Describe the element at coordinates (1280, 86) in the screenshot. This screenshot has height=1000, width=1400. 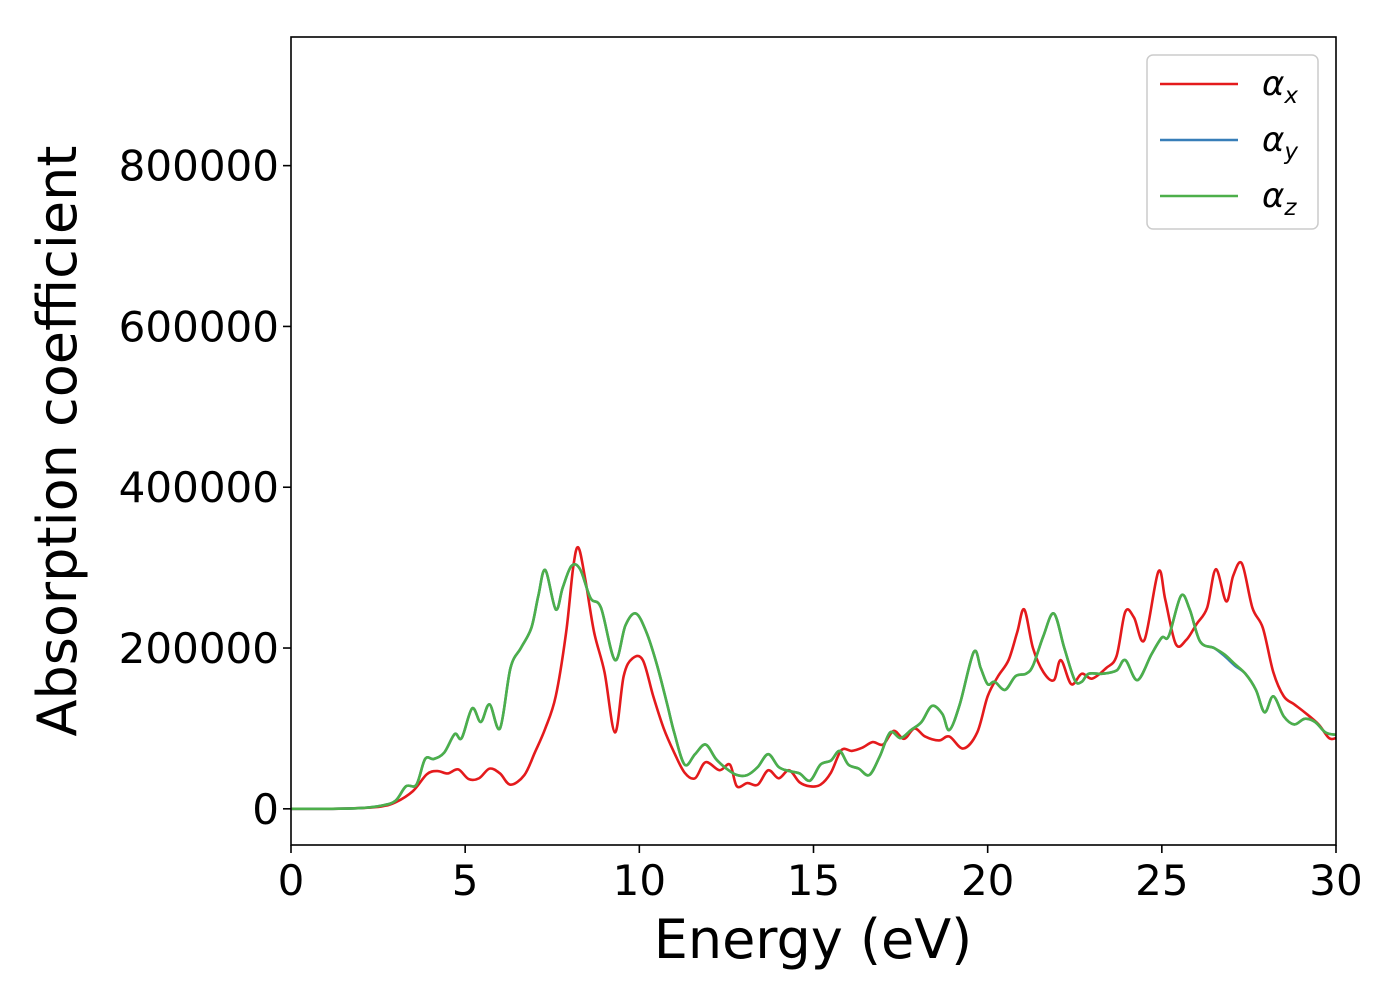
I see `legend-label-x: αx` at that location.